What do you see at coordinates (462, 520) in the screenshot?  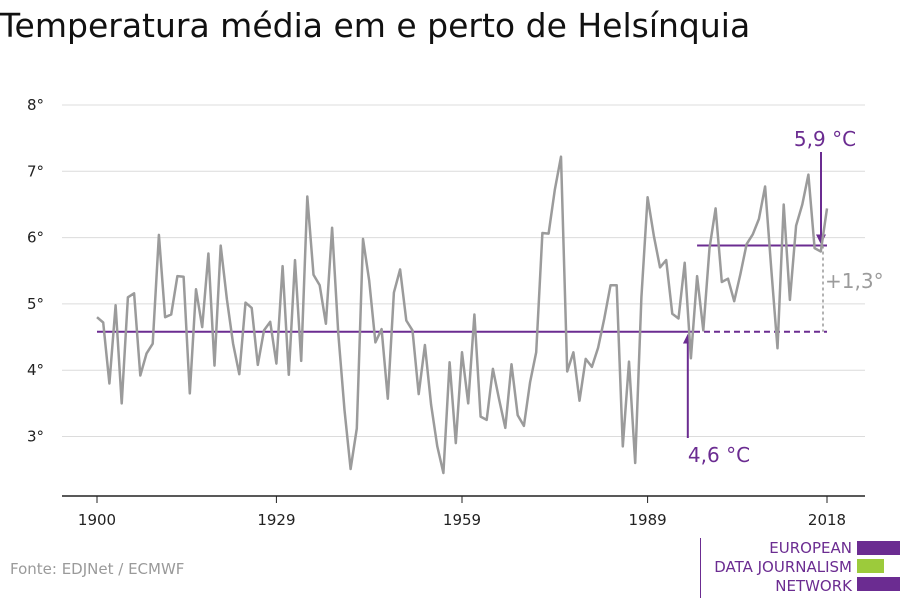 I see `x-tick-label: 1959` at bounding box center [462, 520].